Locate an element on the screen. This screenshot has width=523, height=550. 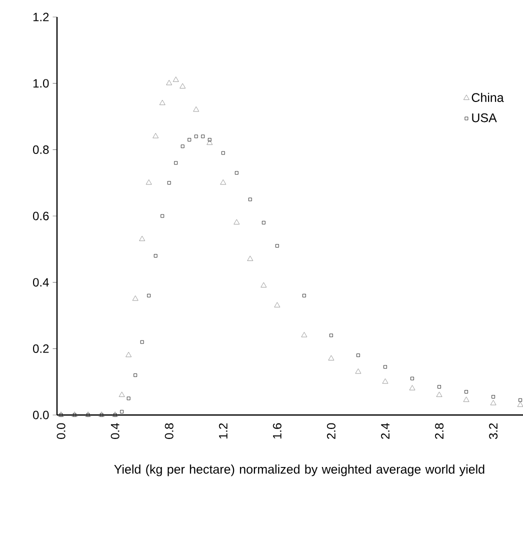
x-tick-label: 0.0 is located at coordinates (61, 431).